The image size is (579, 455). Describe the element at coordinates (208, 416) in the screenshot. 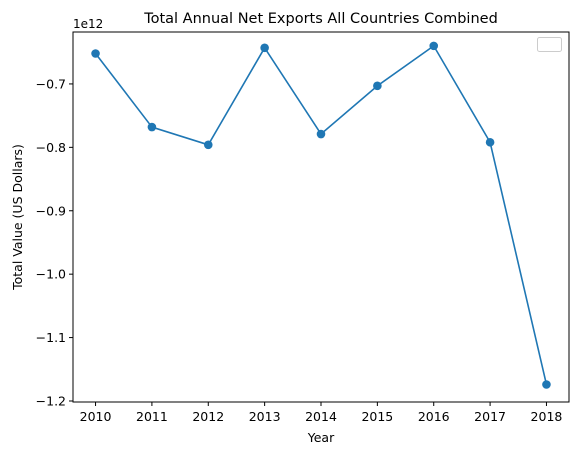

I see `x-tick-label: 2012` at that location.